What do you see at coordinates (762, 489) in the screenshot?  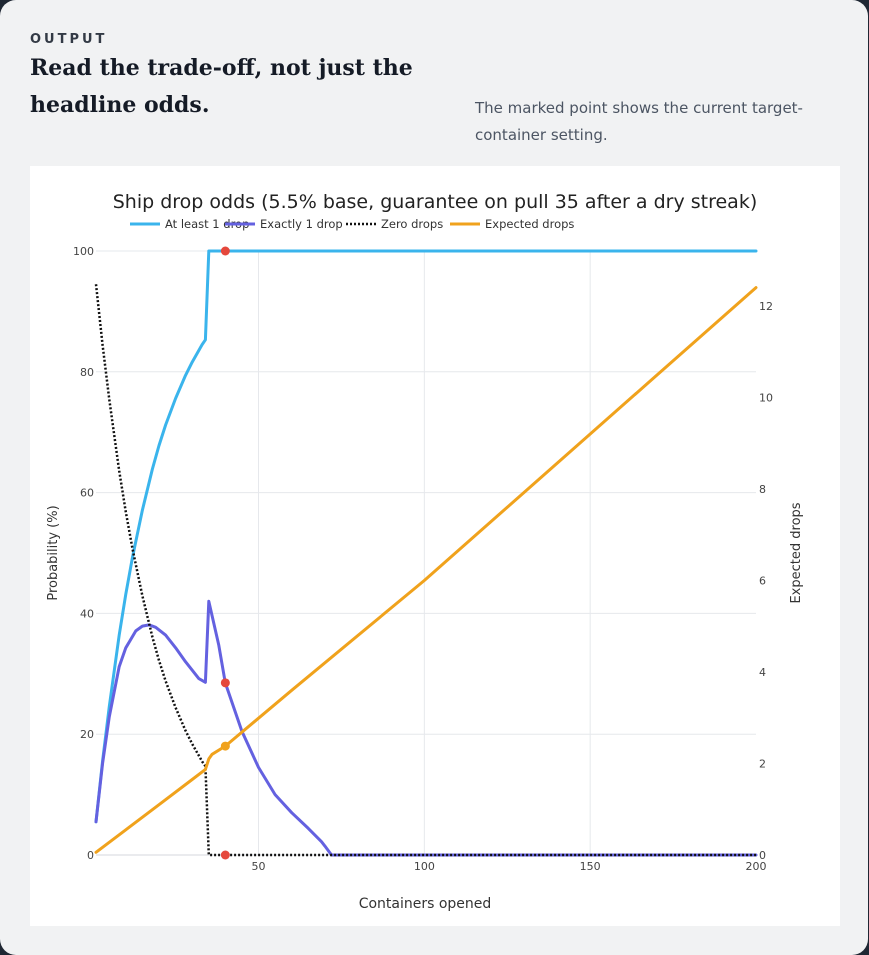 I see `y2-tick-label: 8` at bounding box center [762, 489].